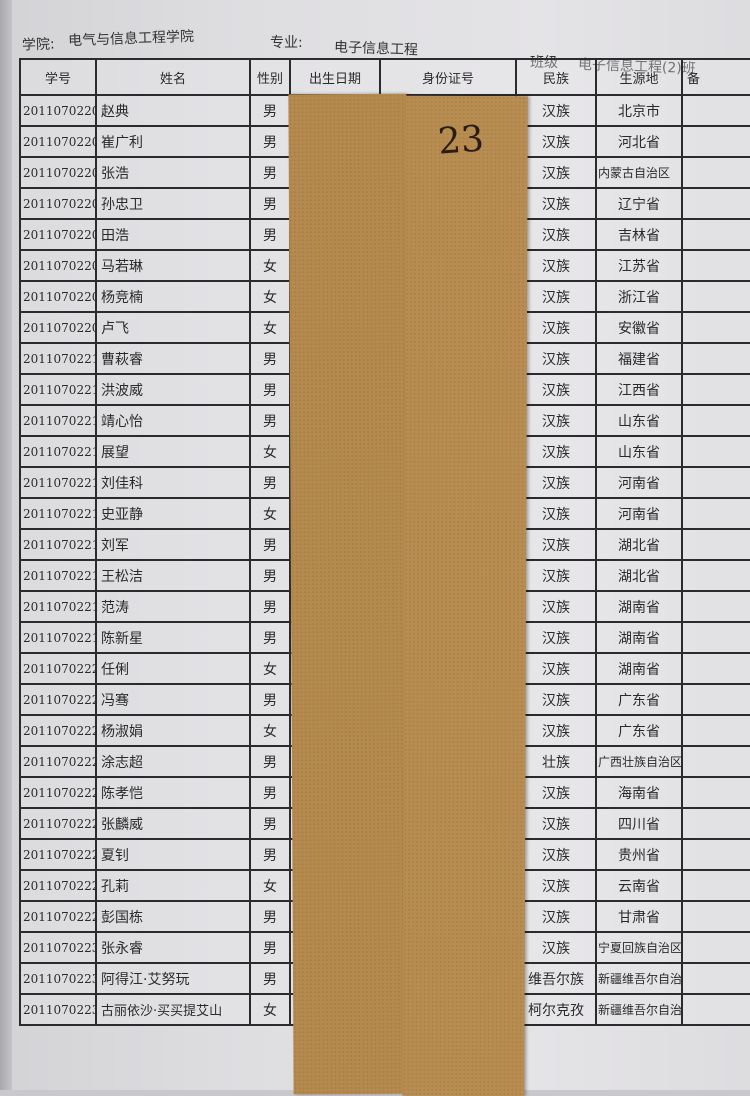 The width and height of the screenshot is (750, 1096). Describe the element at coordinates (639, 513) in the screenshot. I see `origin-cell: 河南省` at that location.